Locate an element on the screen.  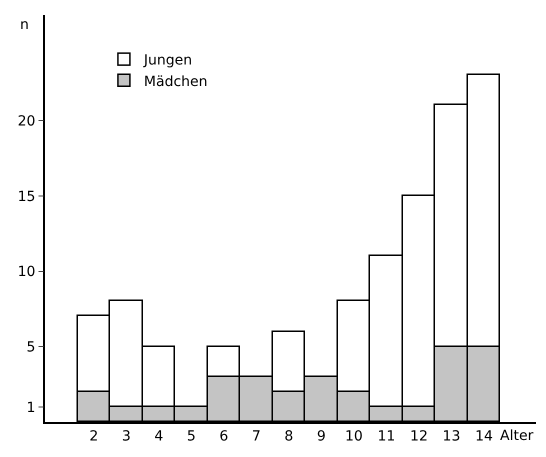
x-tick-label: 2 is located at coordinates (93, 436).